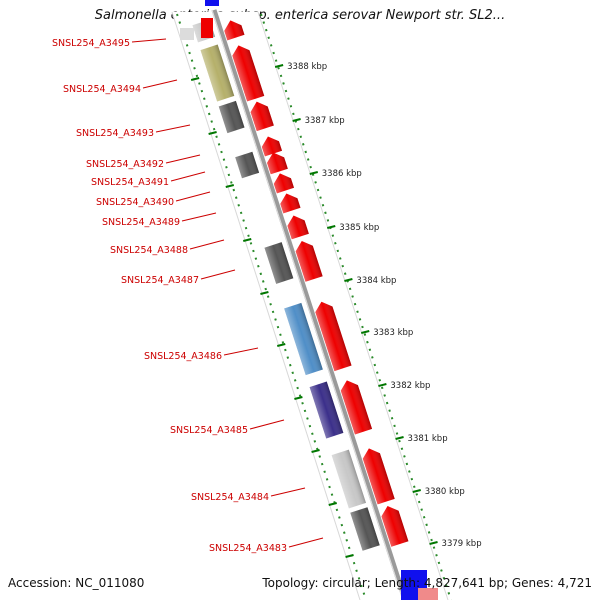  Describe the element at coordinates (248, 548) in the screenshot. I see `gene-label: SNSL254_A3483` at that location.